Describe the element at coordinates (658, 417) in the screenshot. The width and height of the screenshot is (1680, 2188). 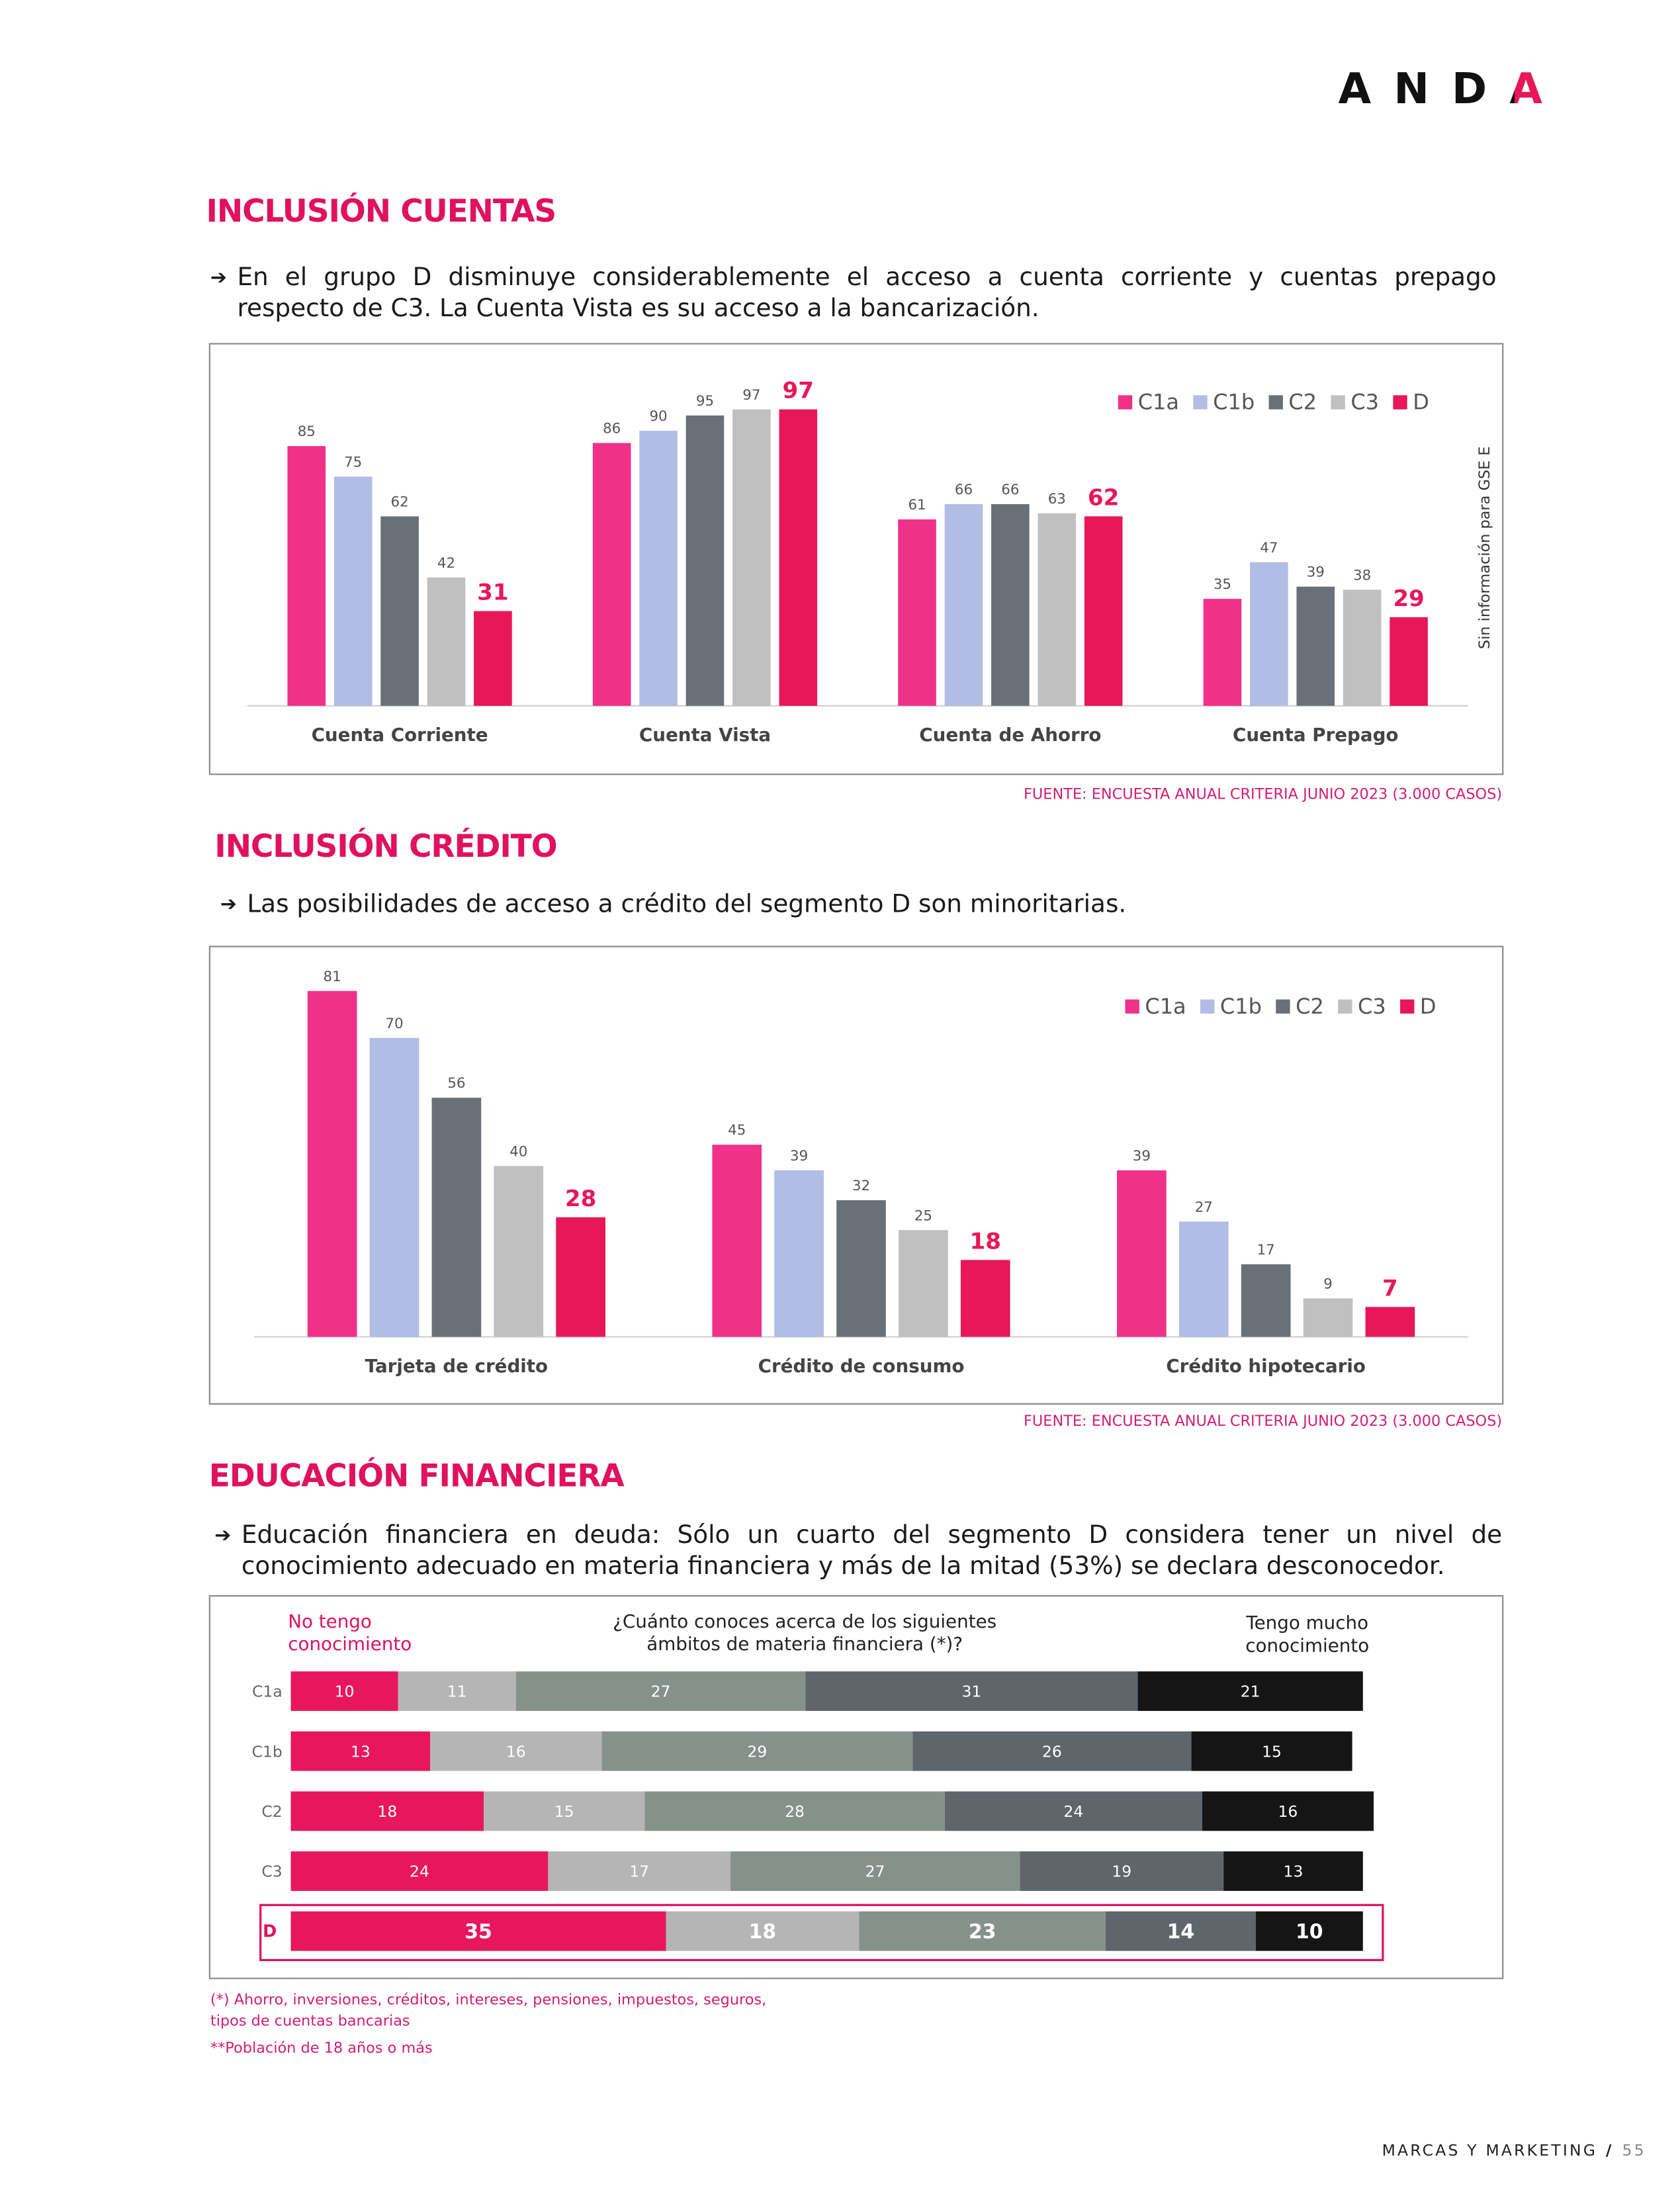
I see `value-label: 90` at that location.